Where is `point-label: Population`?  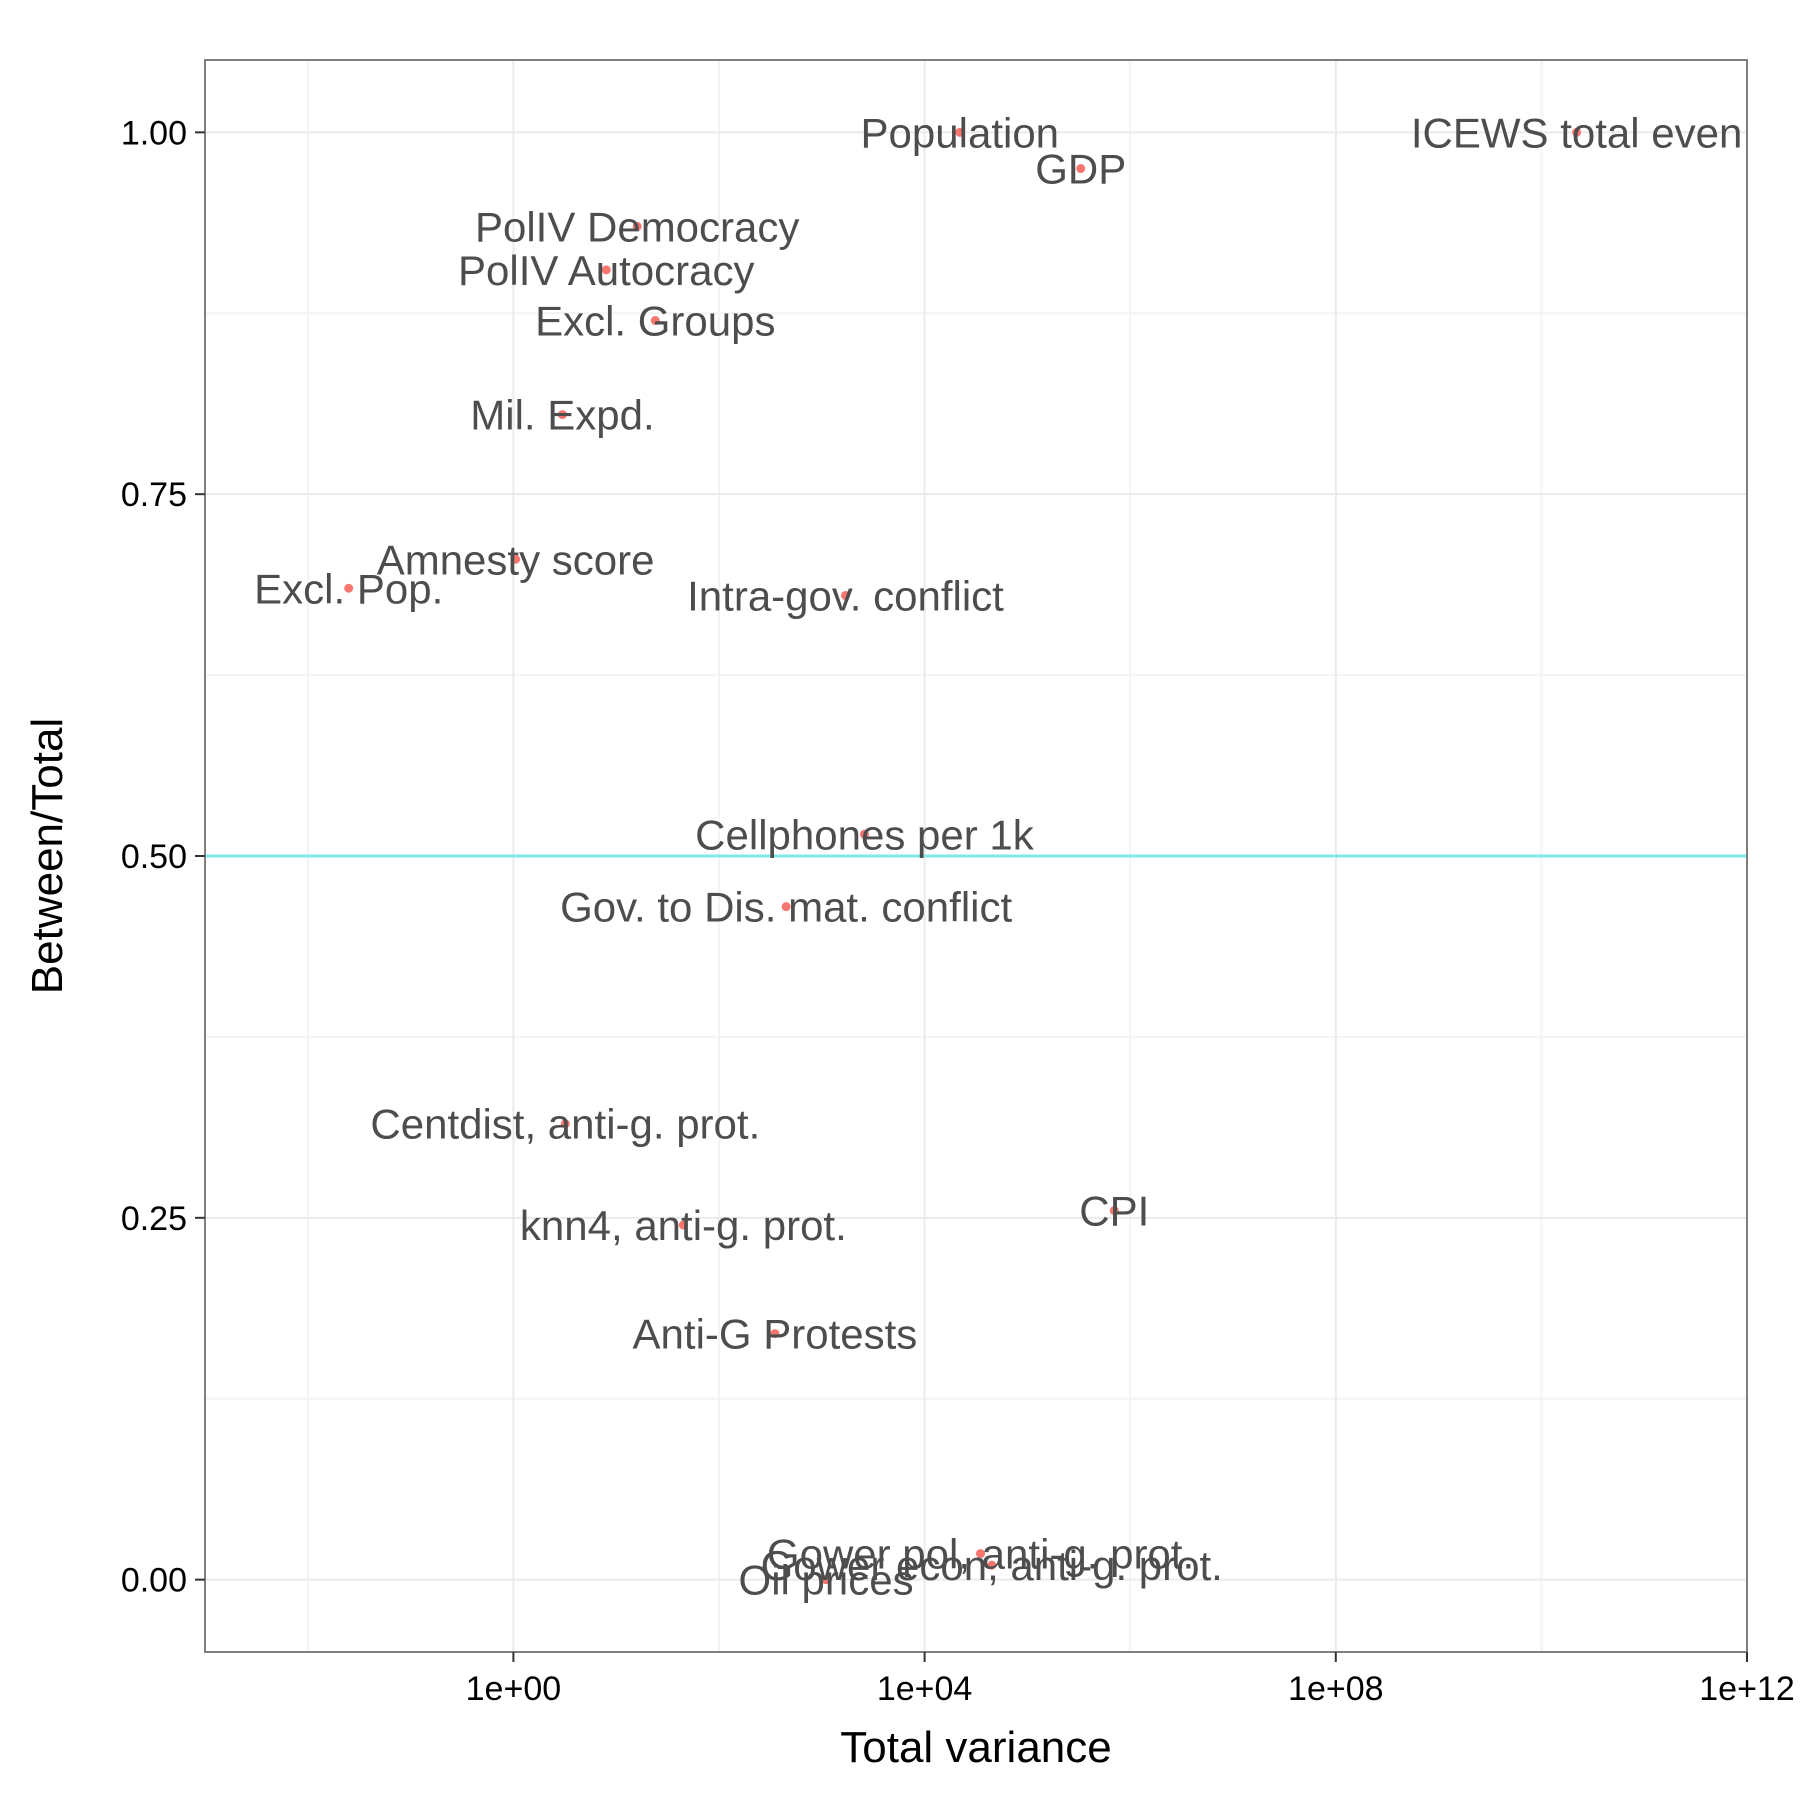
point-label: Population is located at coordinates (960, 132).